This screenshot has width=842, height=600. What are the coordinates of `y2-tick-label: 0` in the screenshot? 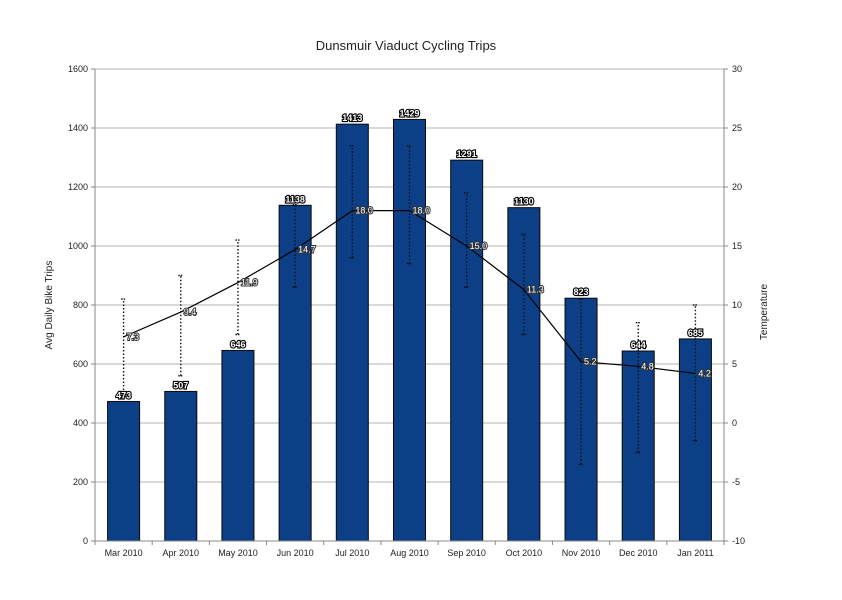 It's located at (734, 423).